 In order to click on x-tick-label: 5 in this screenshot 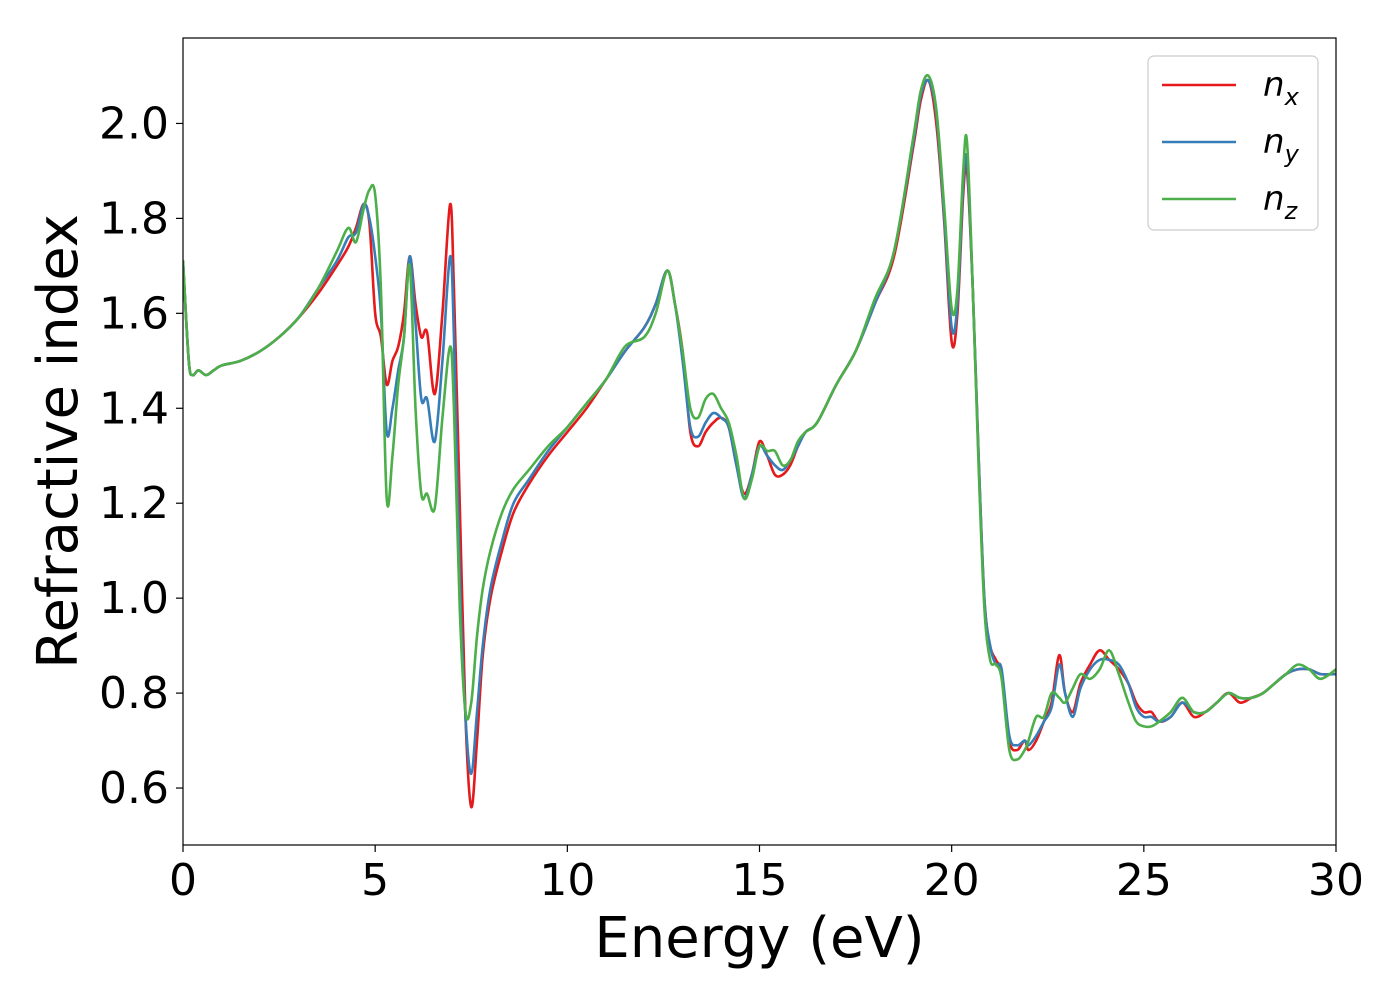, I will do `click(375, 880)`.